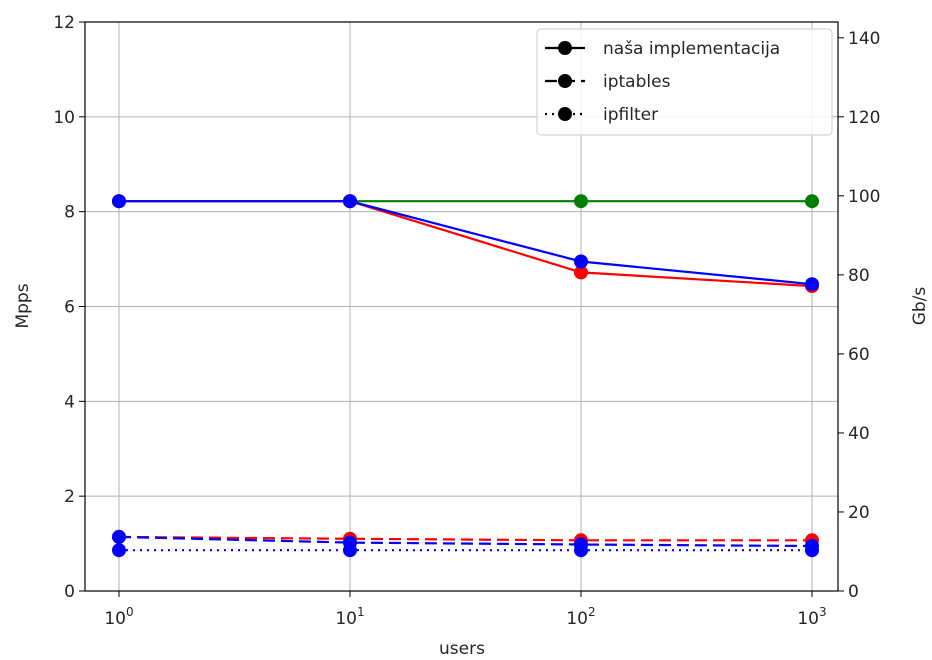 Image resolution: width=932 pixels, height=660 pixels. Describe the element at coordinates (69, 497) in the screenshot. I see `y-tick-label: 2` at that location.